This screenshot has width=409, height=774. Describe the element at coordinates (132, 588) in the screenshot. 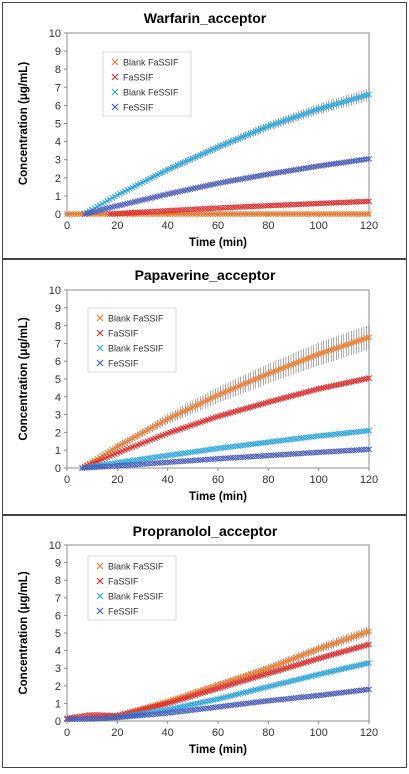

I see `legend: Blank FaSSIF FaSSIF Blank FeSSIF FeSSIF` at that location.